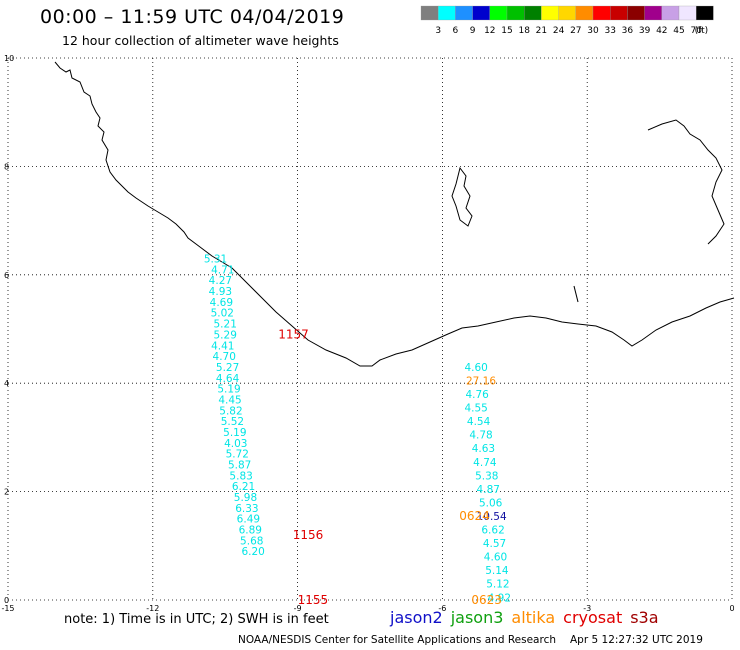 This screenshot has width=740, height=650. Describe the element at coordinates (696, 31) in the screenshot. I see `legend-tick-label: 70` at that location.